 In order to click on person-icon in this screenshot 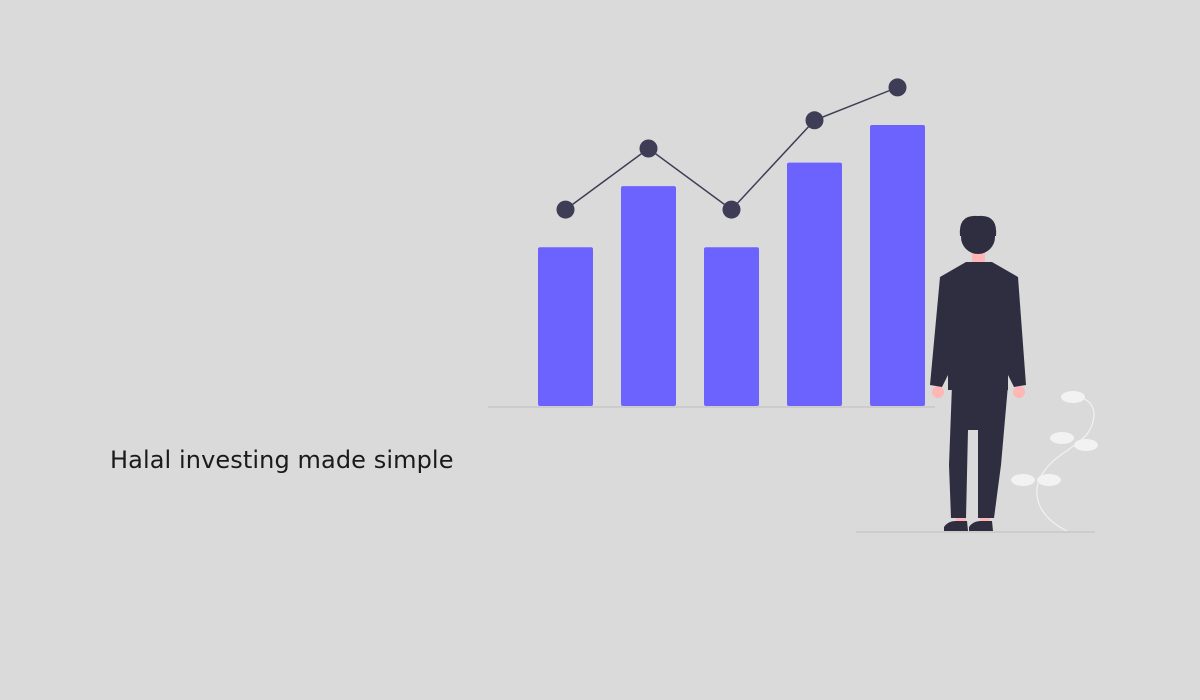, I will do `click(978, 373)`.